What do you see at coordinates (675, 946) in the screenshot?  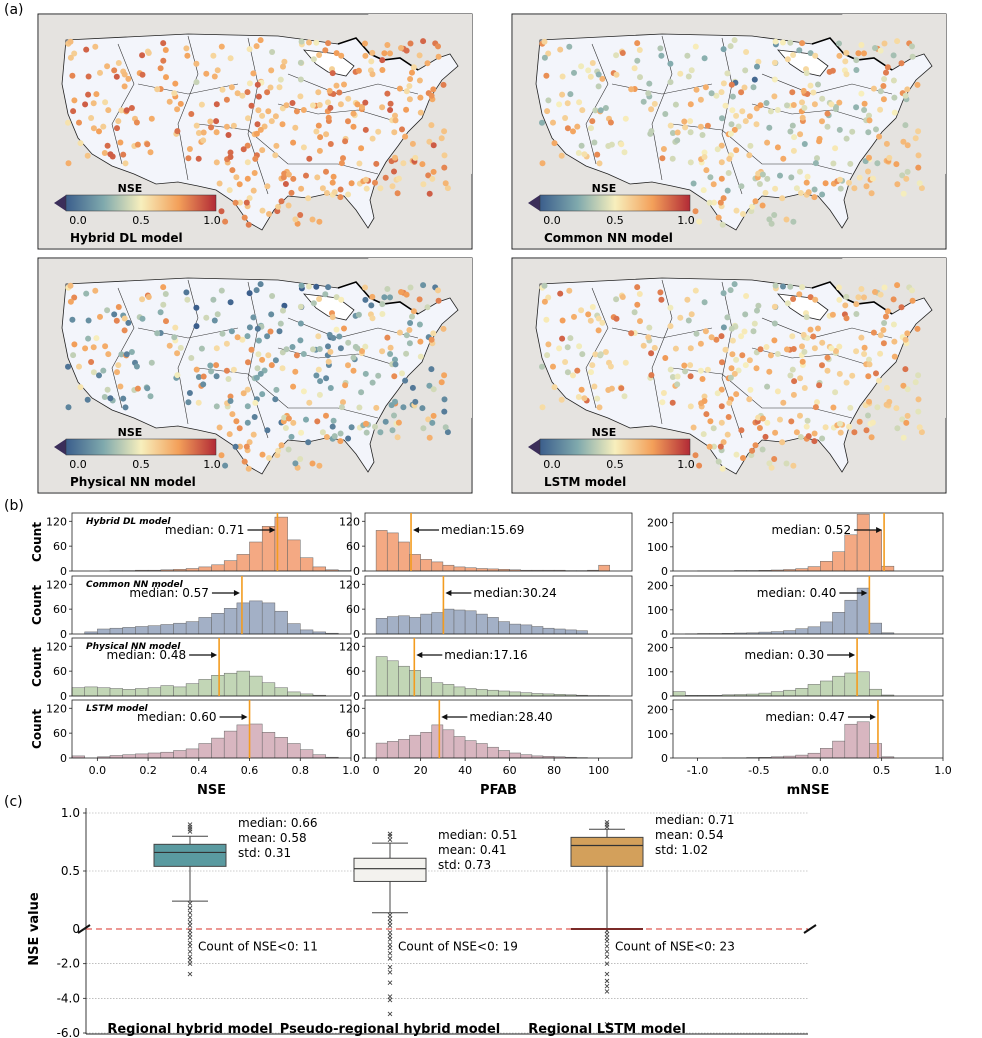 I see `count-label: Count of NSE<0: 23` at bounding box center [675, 946].